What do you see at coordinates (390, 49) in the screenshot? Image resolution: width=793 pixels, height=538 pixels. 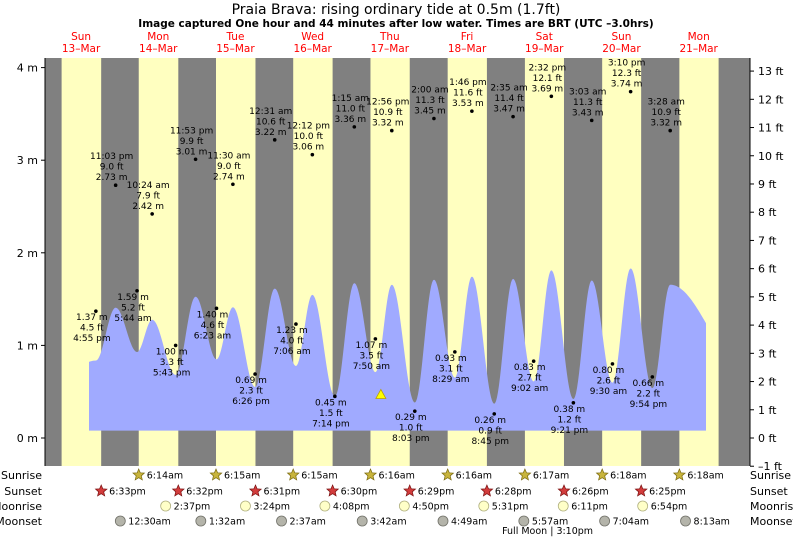 I see `day-date: 17–Mar` at bounding box center [390, 49].